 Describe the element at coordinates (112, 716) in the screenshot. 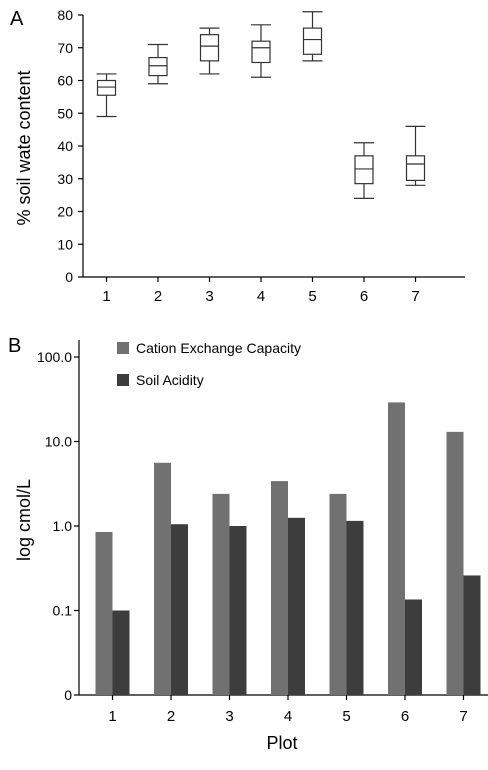

I see `panel-b-x-tick-label: 1` at that location.